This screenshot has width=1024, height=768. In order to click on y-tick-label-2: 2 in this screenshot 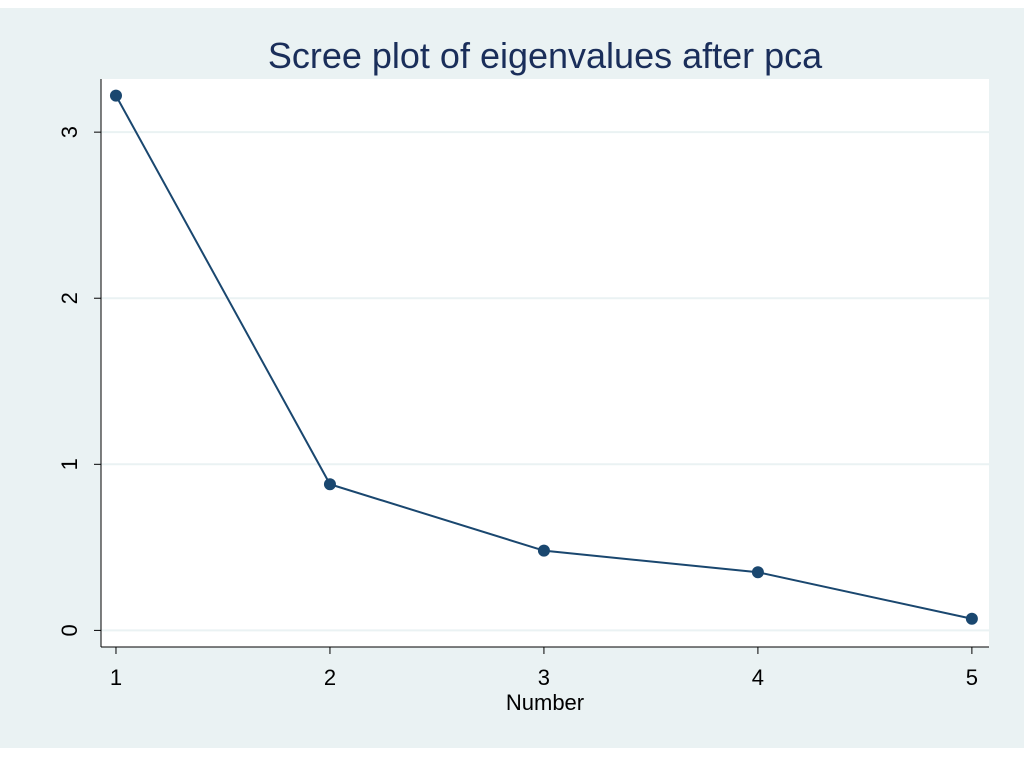, I will do `click(69, 298)`.